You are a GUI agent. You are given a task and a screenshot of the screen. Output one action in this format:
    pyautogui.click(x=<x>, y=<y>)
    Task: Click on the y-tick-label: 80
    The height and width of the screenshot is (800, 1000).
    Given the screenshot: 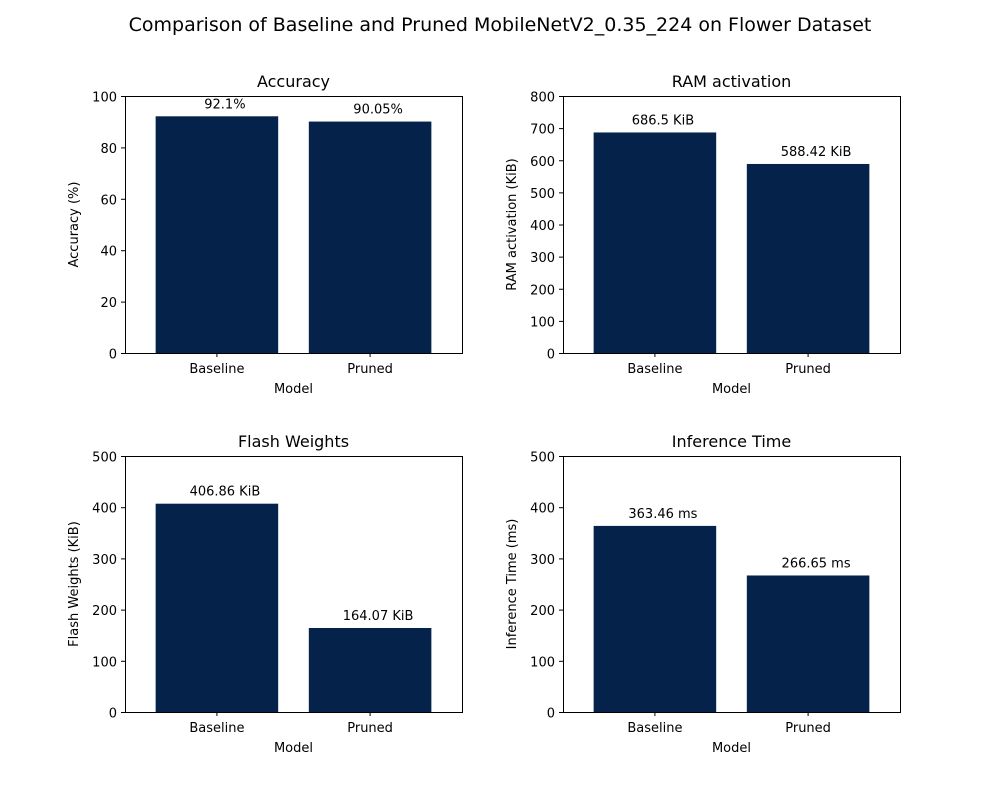 What is the action you would take?
    pyautogui.click(x=108, y=149)
    